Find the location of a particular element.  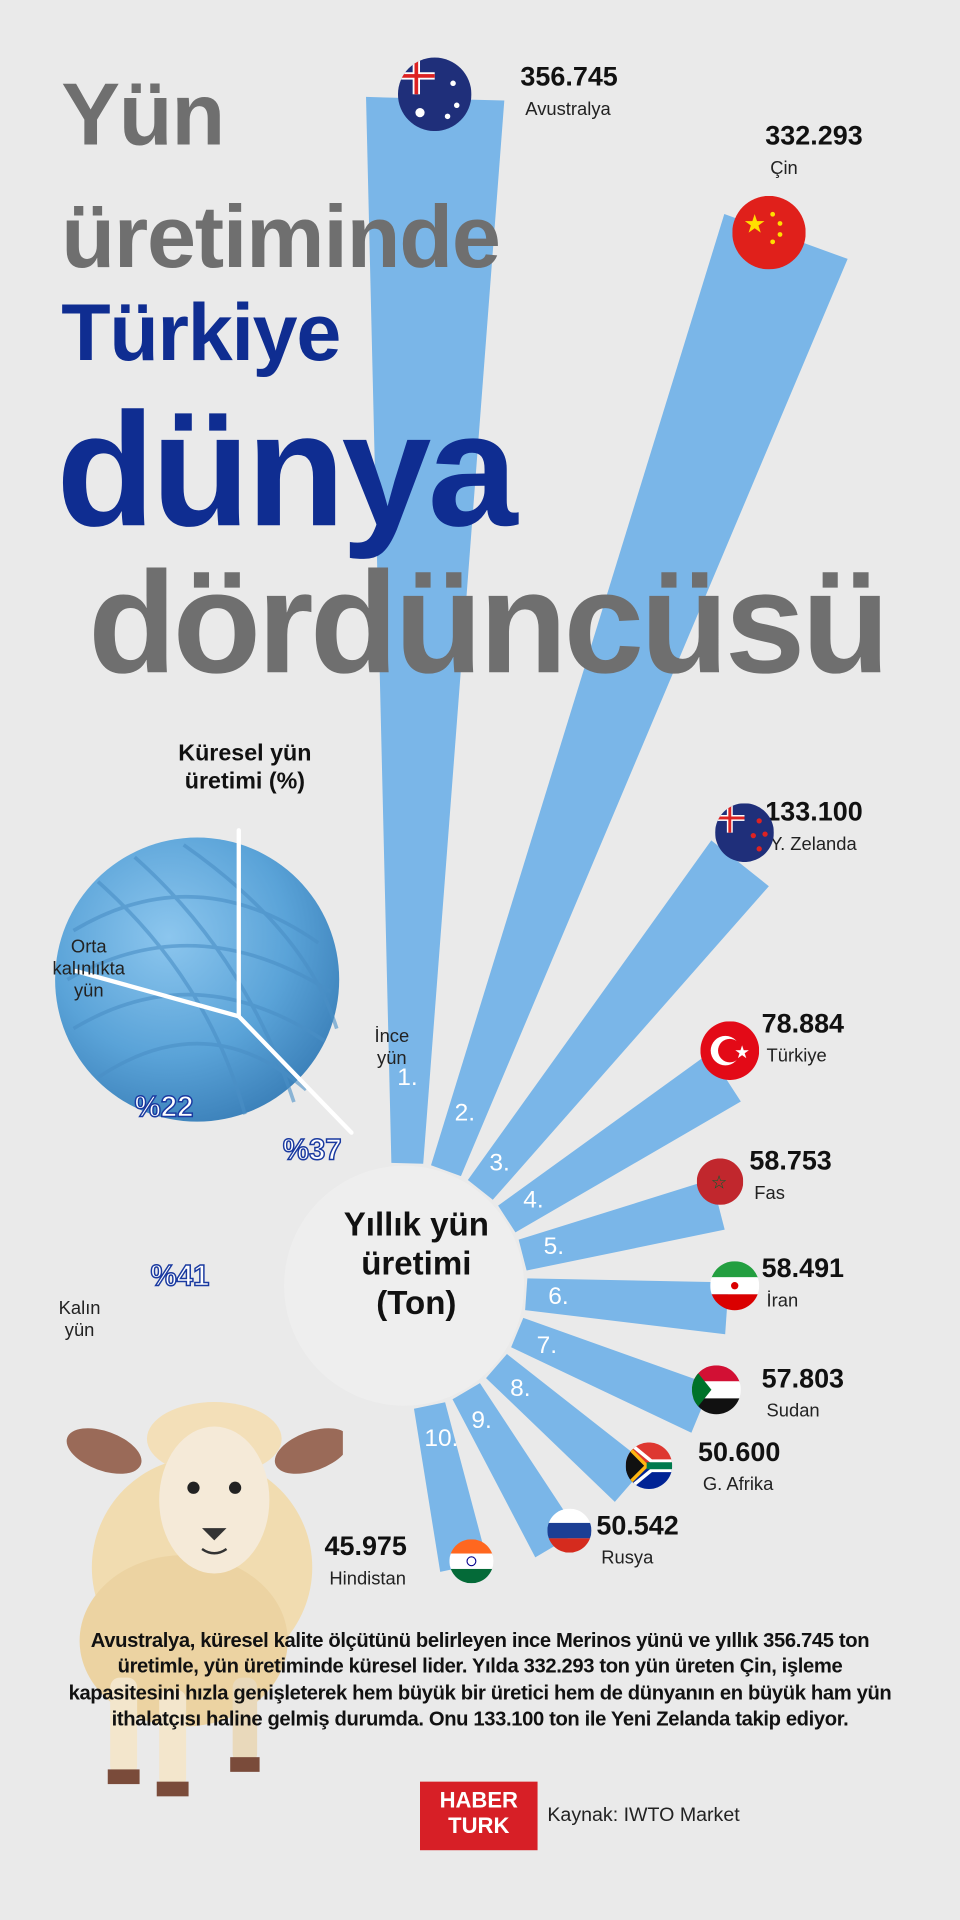

turkey-flag-icon: ★ is located at coordinates (730, 1053).